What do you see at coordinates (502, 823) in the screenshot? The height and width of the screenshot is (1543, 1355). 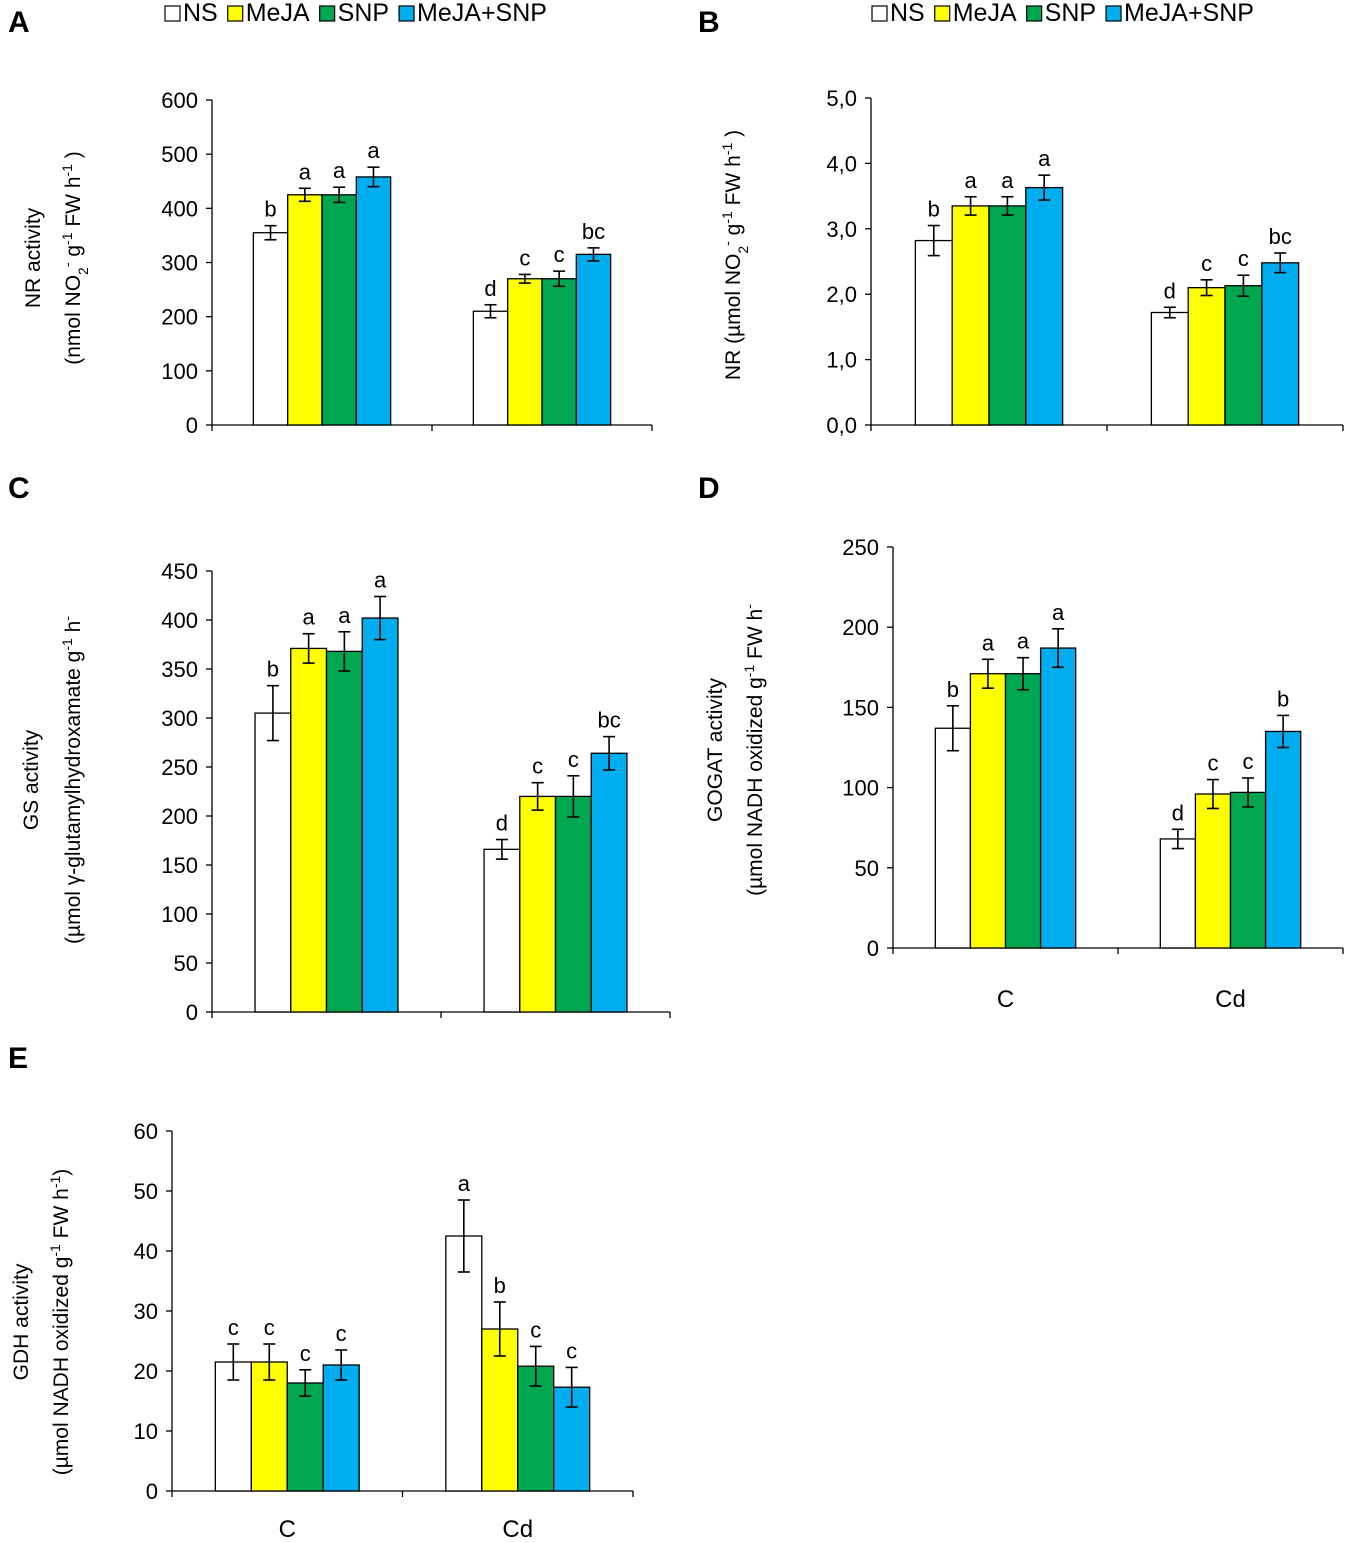 I see `significance-letter: d` at bounding box center [502, 823].